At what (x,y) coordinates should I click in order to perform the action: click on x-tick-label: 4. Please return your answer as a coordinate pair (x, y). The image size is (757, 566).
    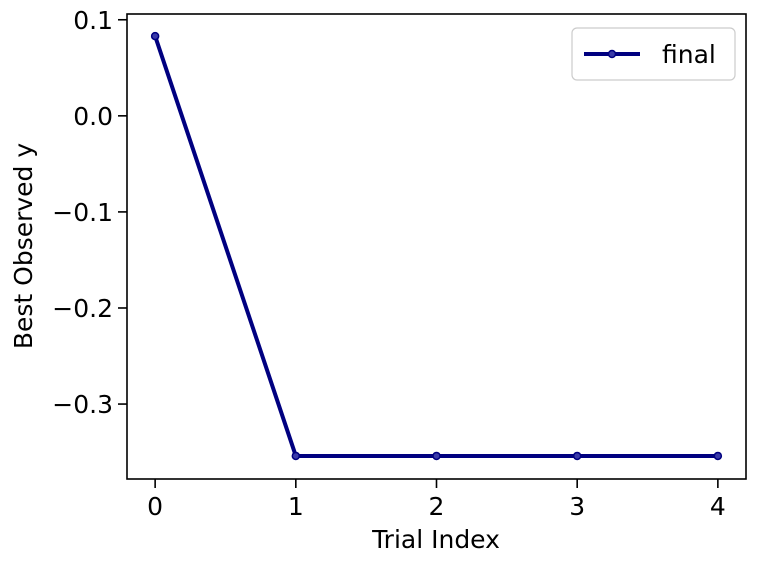
    Looking at the image, I should click on (718, 506).